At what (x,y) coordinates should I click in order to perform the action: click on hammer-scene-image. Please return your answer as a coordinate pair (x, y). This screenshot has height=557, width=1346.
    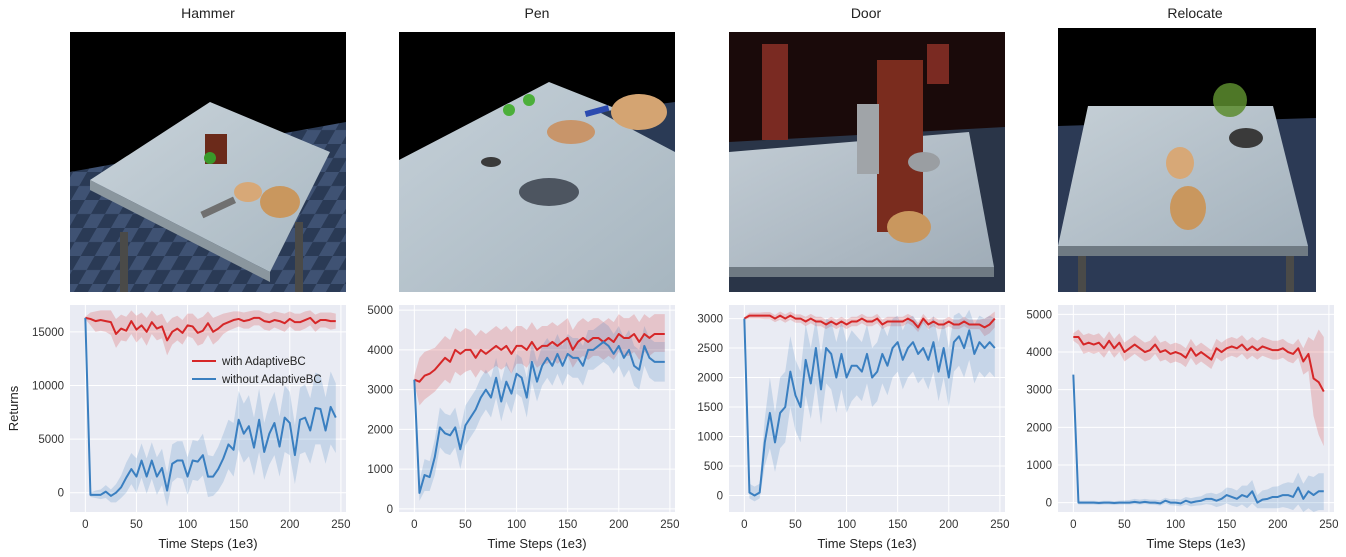
    Looking at the image, I should click on (208, 162).